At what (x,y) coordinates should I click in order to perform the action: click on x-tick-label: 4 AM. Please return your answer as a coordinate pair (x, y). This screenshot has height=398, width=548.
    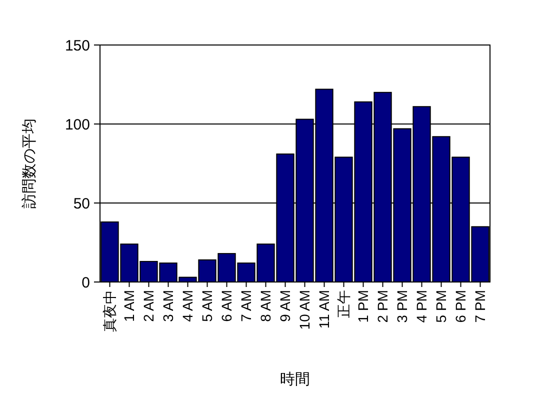
    Looking at the image, I should click on (188, 306).